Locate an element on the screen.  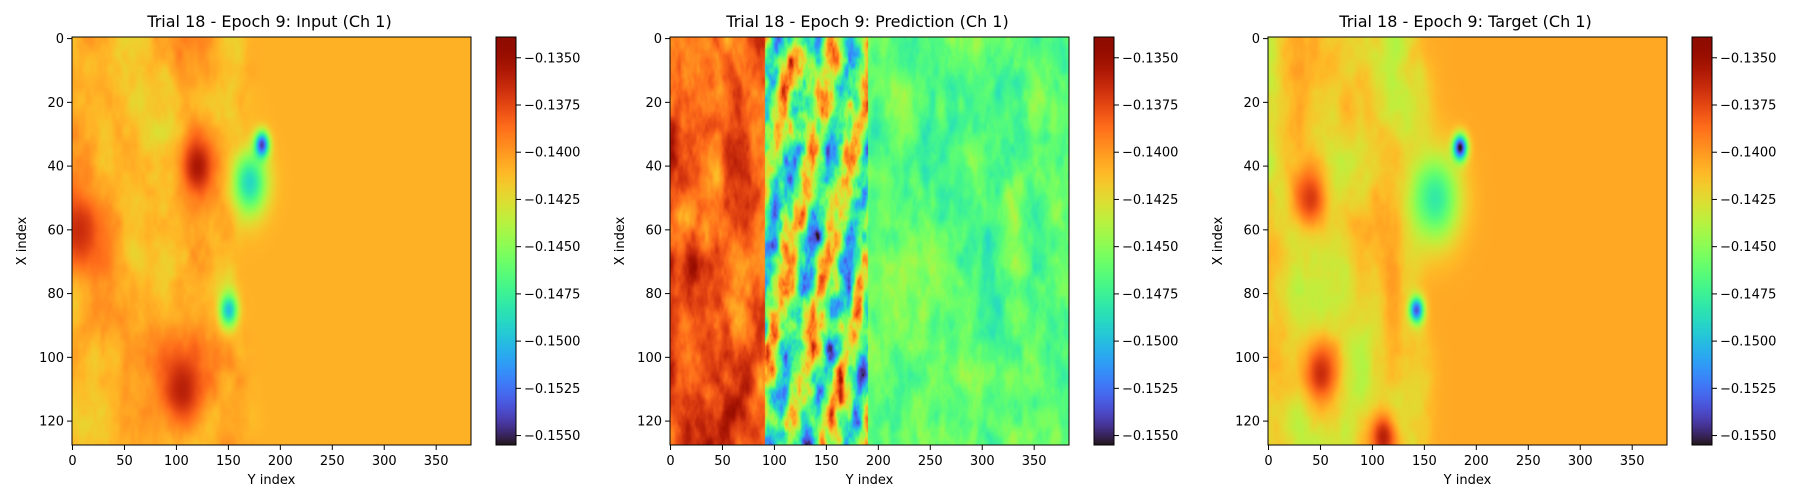
chart-title: Trial 18 - Epoch 9: Input (Ch 1) is located at coordinates (268, 21).